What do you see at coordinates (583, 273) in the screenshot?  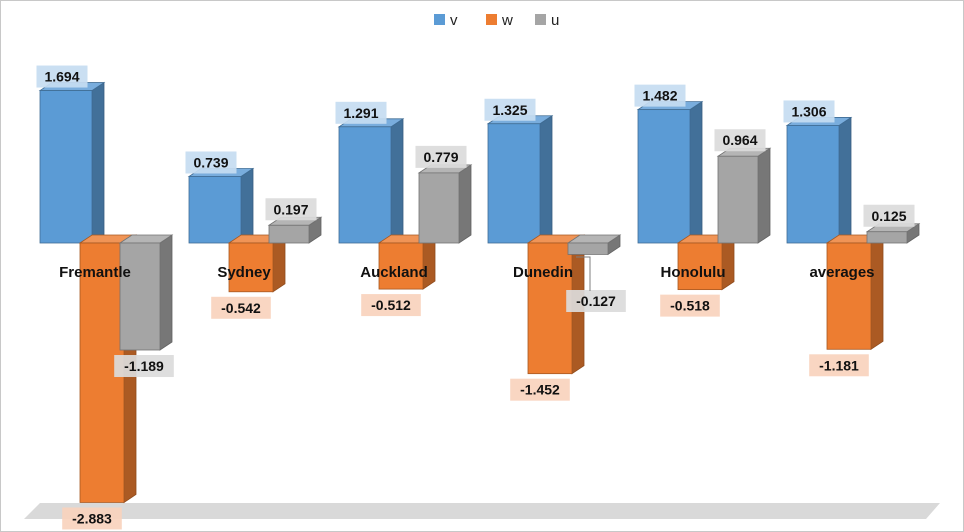 I see `leader-line-dunedin-u` at bounding box center [583, 273].